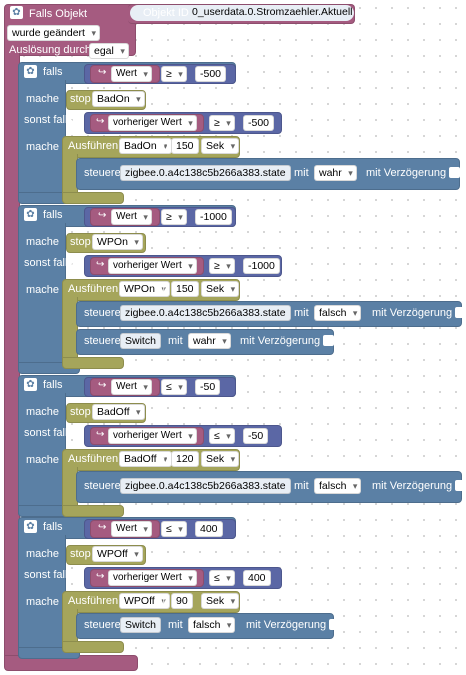 Image resolution: width=466 pixels, height=675 pixels. What do you see at coordinates (144, 289) in the screenshot?
I see `timer-name-dropdown: WPOn` at bounding box center [144, 289].